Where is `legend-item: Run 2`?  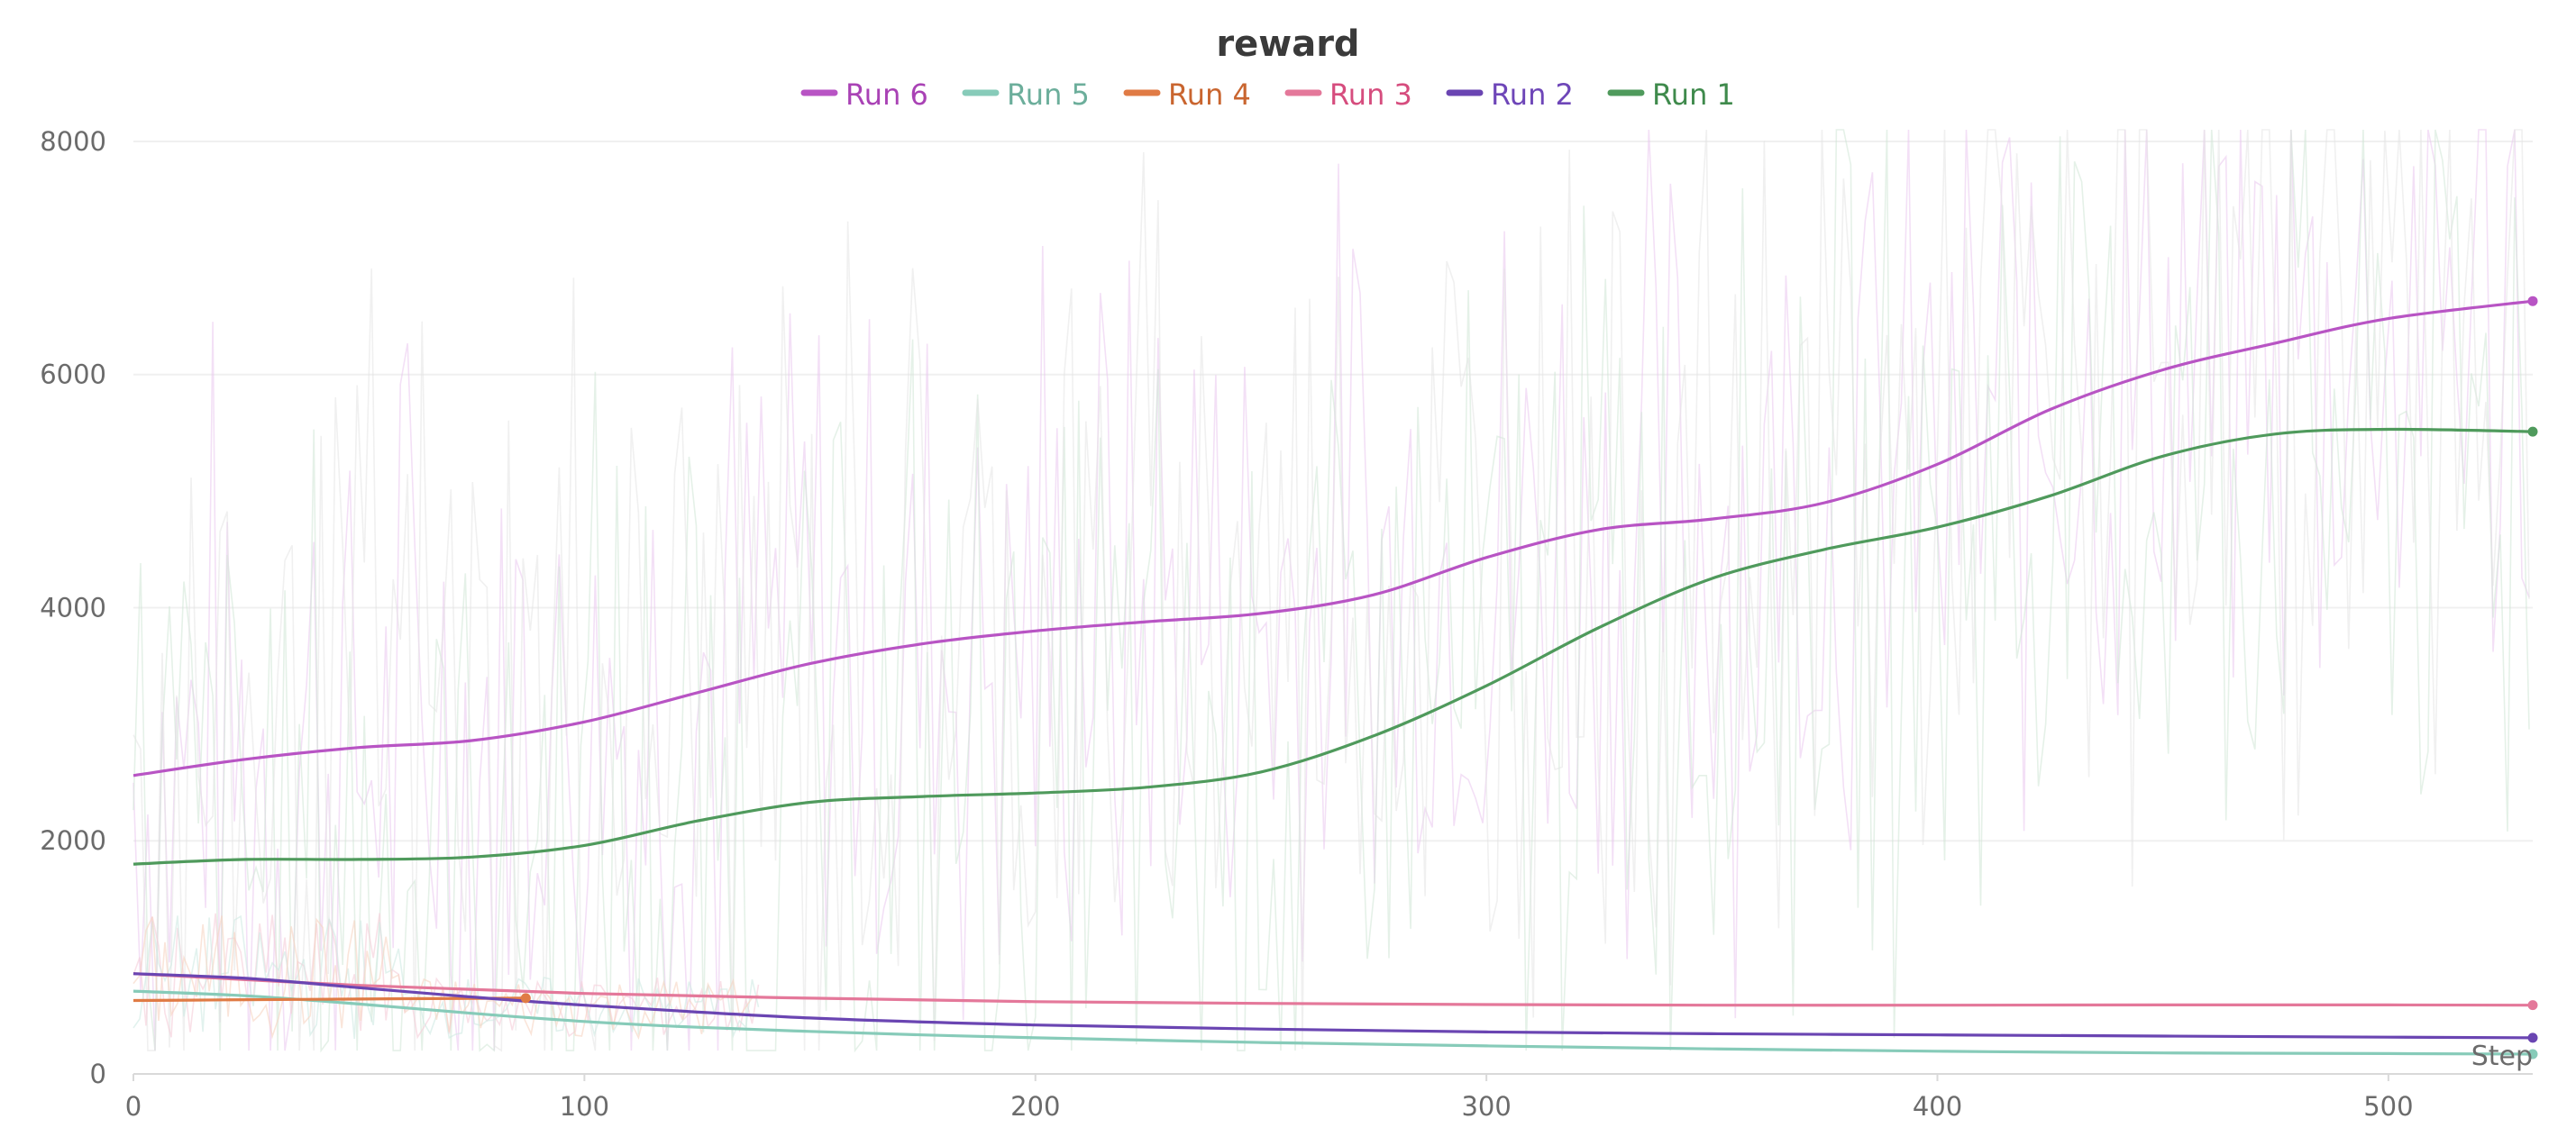
legend-item: Run 2 is located at coordinates (1510, 94).